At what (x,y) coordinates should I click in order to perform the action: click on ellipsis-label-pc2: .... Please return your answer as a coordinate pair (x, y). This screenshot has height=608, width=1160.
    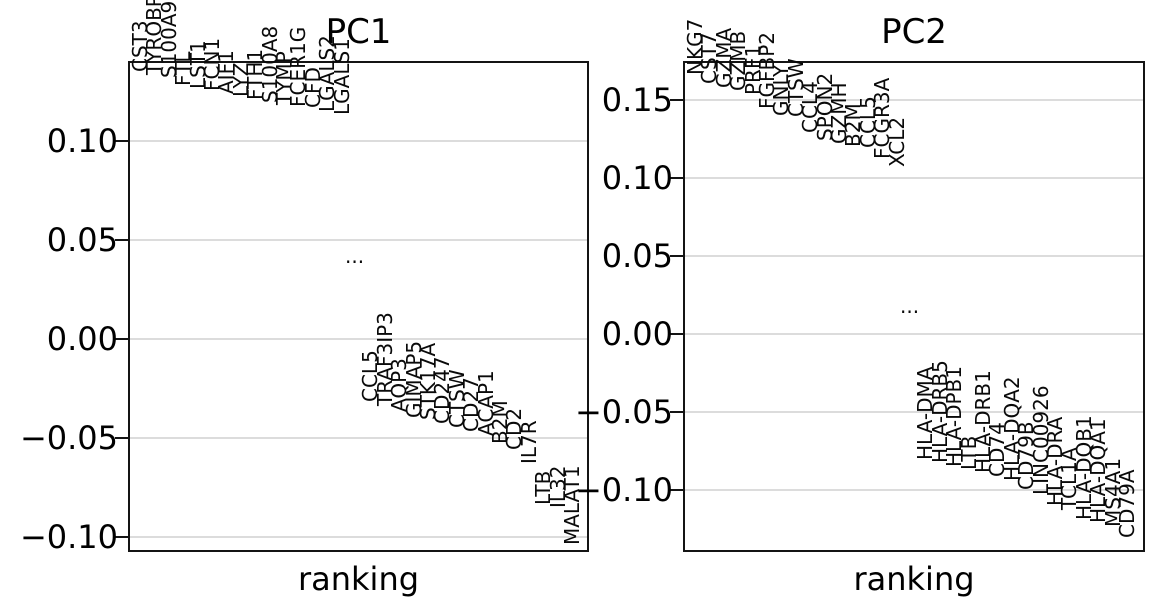
    Looking at the image, I should click on (910, 306).